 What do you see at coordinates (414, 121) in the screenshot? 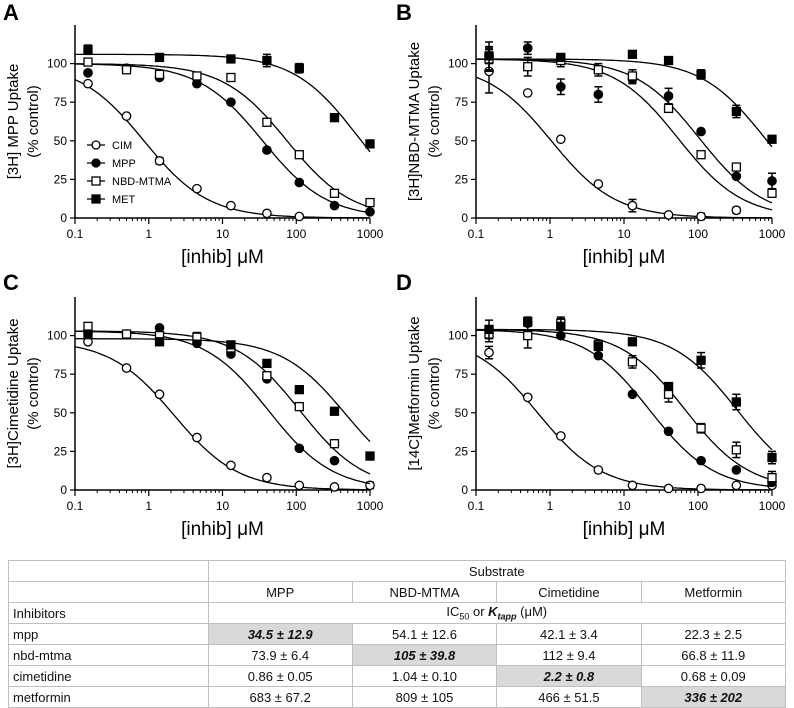
I see `y-axis-label: [3H]NBD-MTMA Uptake` at bounding box center [414, 121].